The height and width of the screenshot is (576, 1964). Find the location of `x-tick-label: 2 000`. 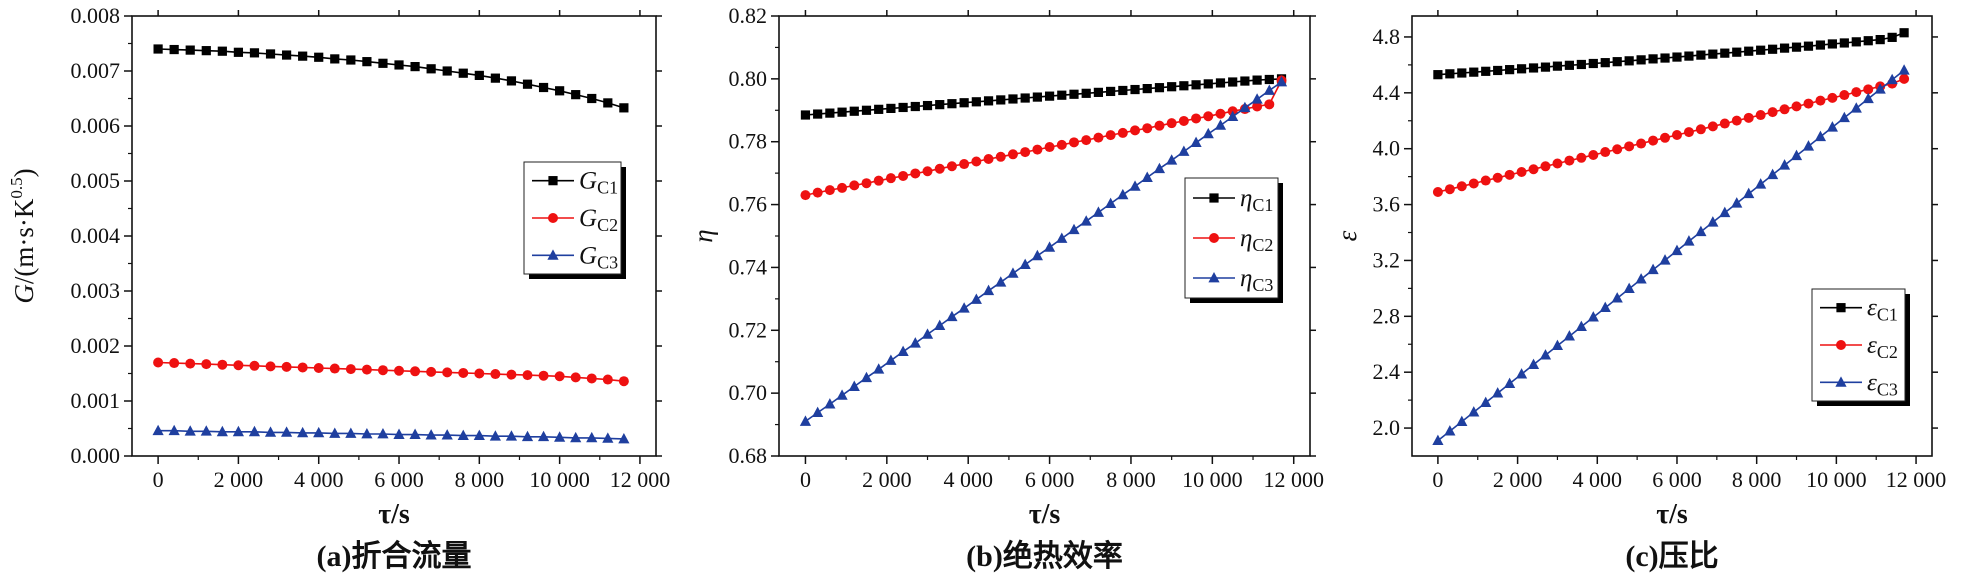

x-tick-label: 2 000 is located at coordinates (1518, 479).